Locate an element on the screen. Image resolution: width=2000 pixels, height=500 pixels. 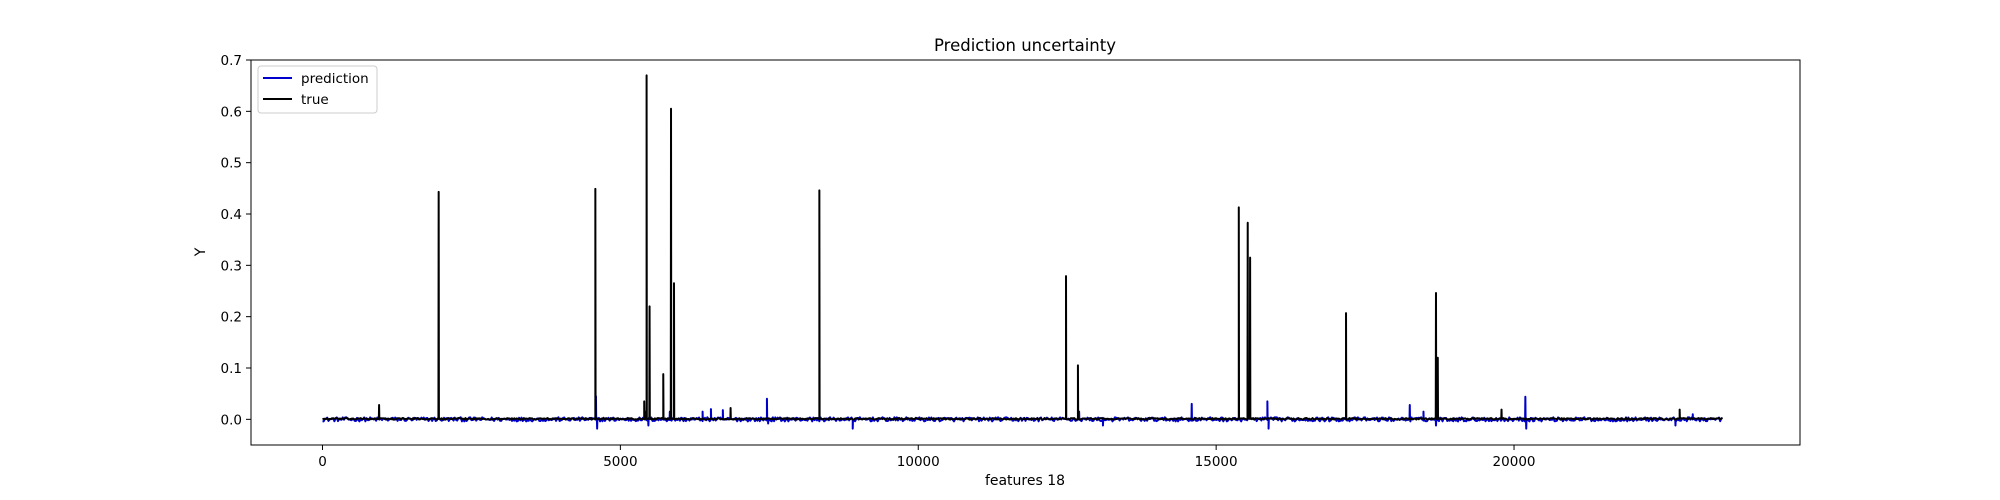
y-tick-label: 0.3 is located at coordinates (231, 266).